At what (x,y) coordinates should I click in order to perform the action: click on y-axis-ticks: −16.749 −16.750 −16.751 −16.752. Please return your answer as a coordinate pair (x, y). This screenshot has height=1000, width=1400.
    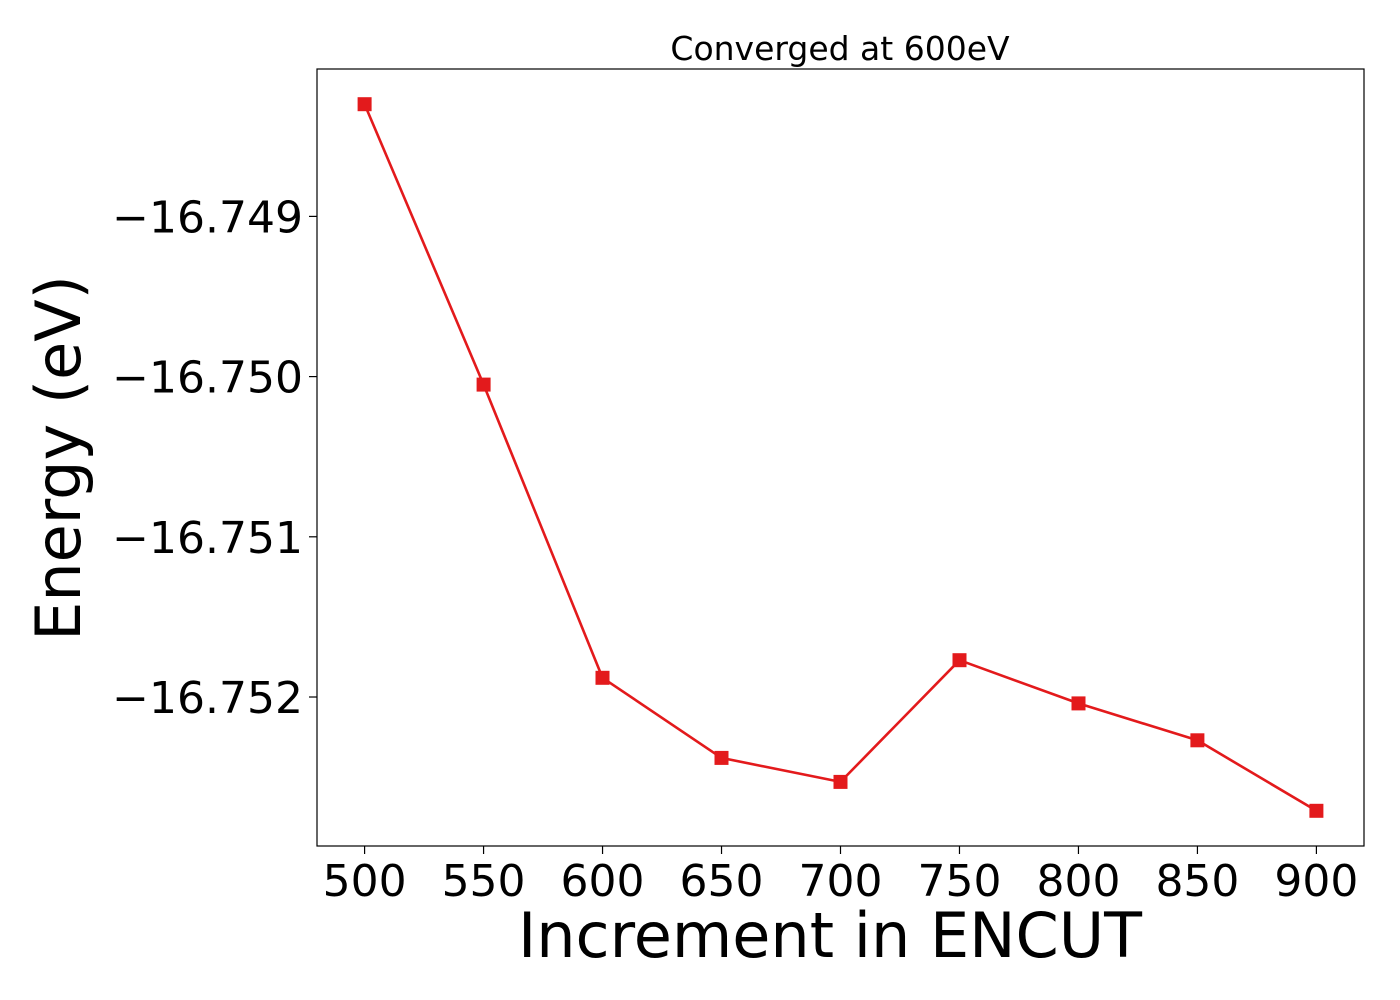
    Looking at the image, I should click on (214, 458).